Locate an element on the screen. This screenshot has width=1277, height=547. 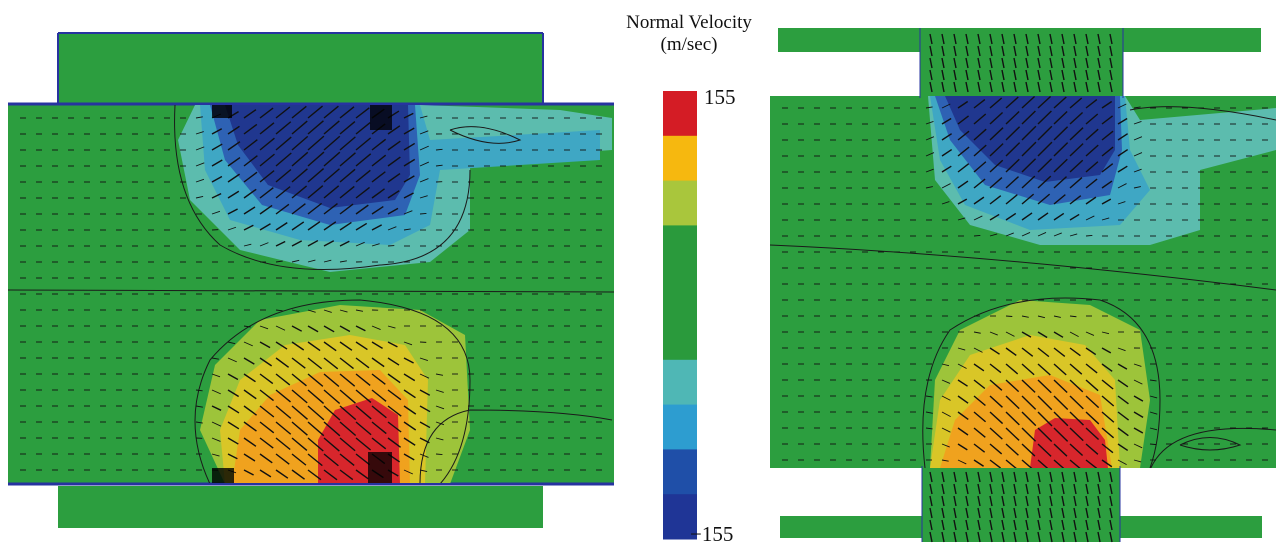
legend-min-label: −155 is located at coordinates (711, 534).